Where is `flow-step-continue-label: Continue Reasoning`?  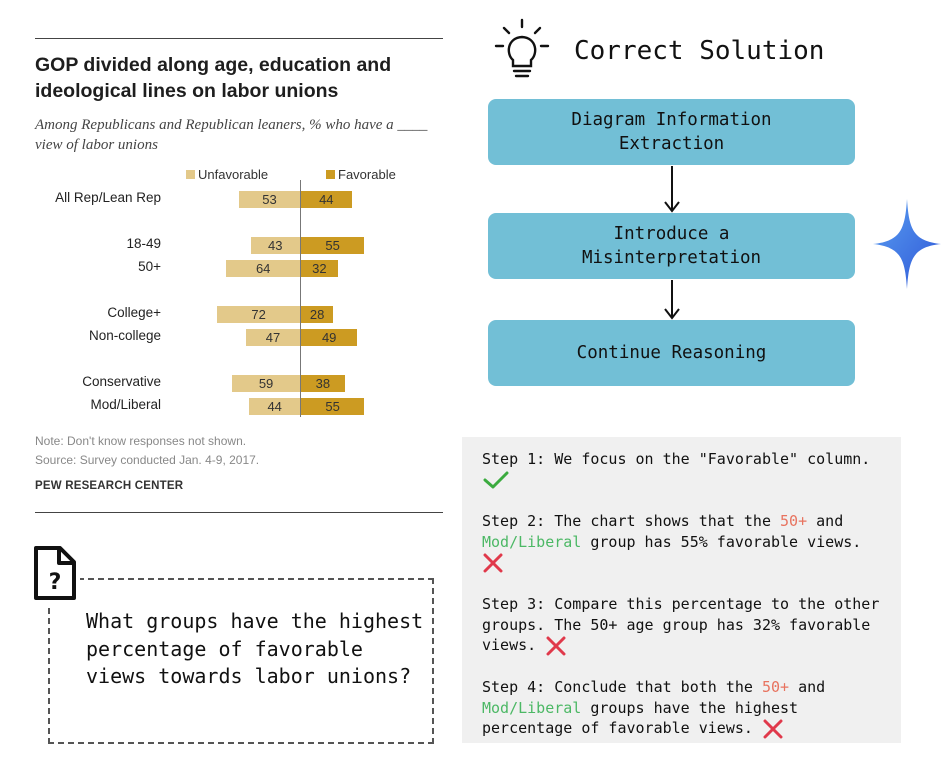 flow-step-continue-label: Continue Reasoning is located at coordinates (671, 353).